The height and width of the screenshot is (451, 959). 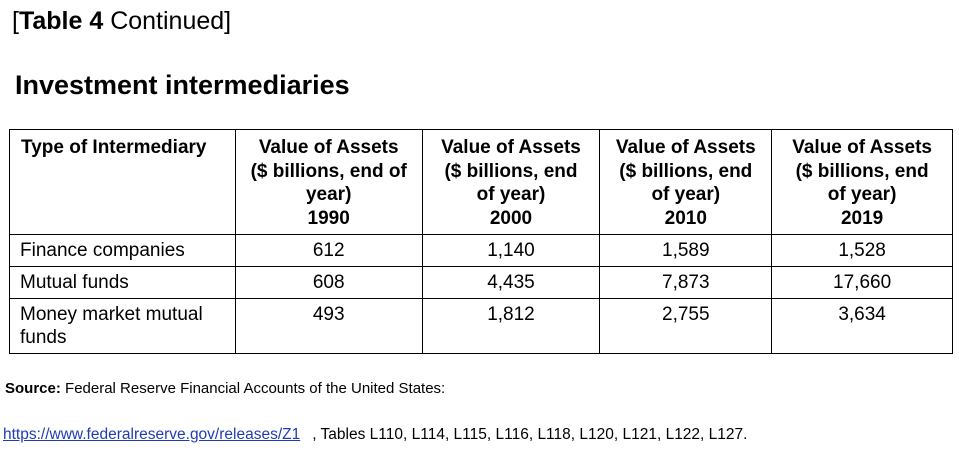 What do you see at coordinates (328, 326) in the screenshot?
I see `value-cell: 493` at bounding box center [328, 326].